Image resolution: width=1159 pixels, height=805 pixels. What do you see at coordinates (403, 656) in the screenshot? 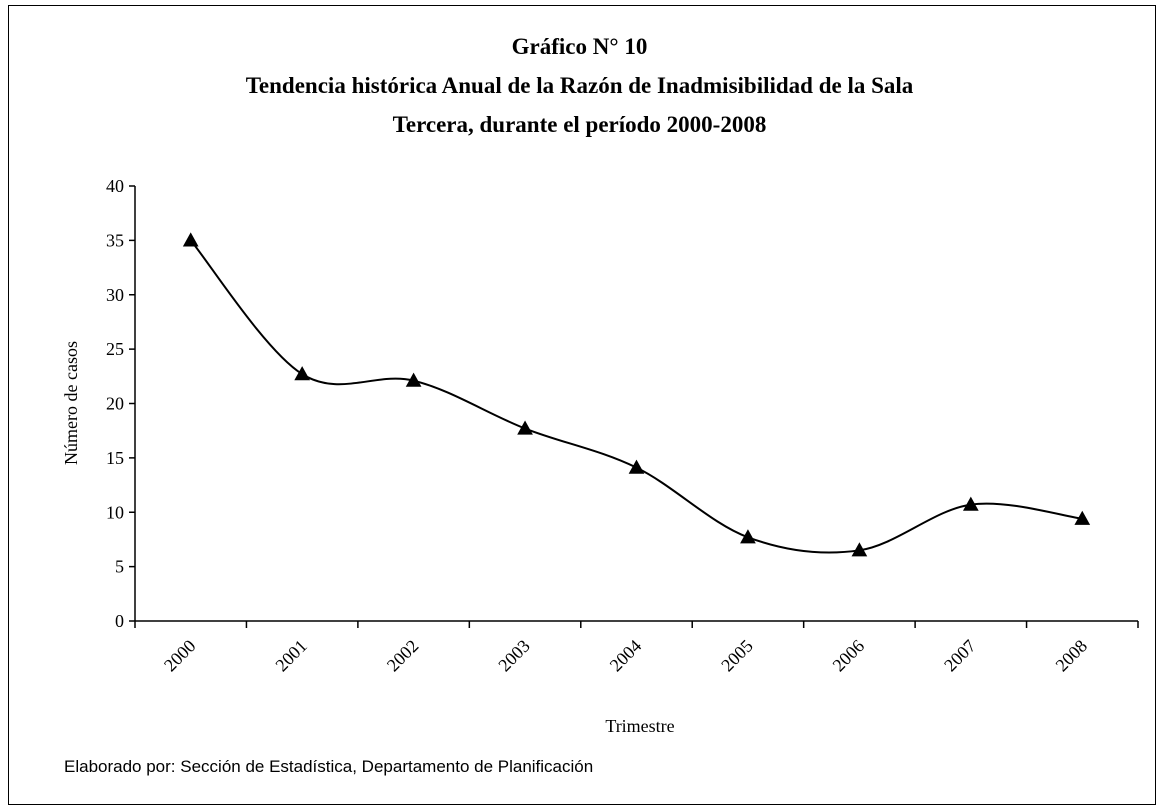
I see `x-tick-label: 2002` at bounding box center [403, 656].